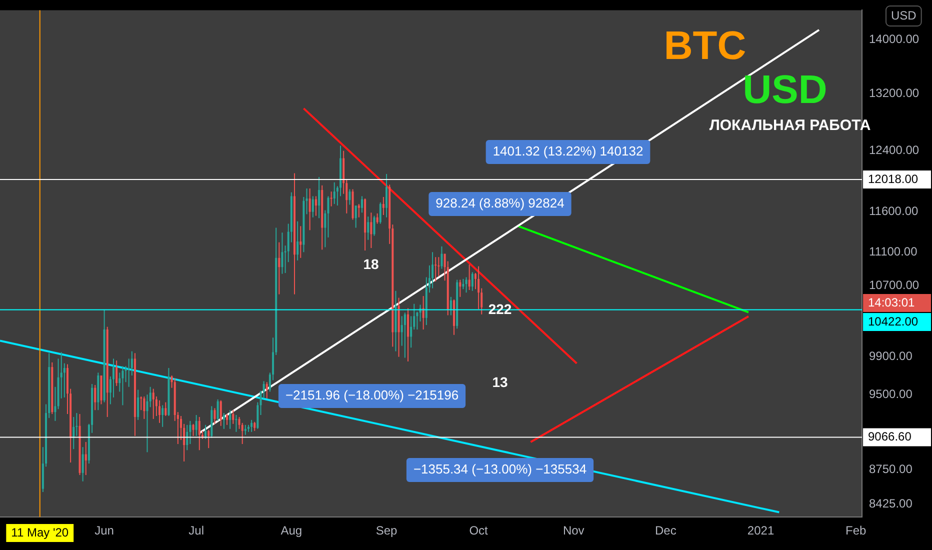 This screenshot has height=550, width=932. What do you see at coordinates (760, 531) in the screenshot?
I see `x-tick-label: 2021` at bounding box center [760, 531].